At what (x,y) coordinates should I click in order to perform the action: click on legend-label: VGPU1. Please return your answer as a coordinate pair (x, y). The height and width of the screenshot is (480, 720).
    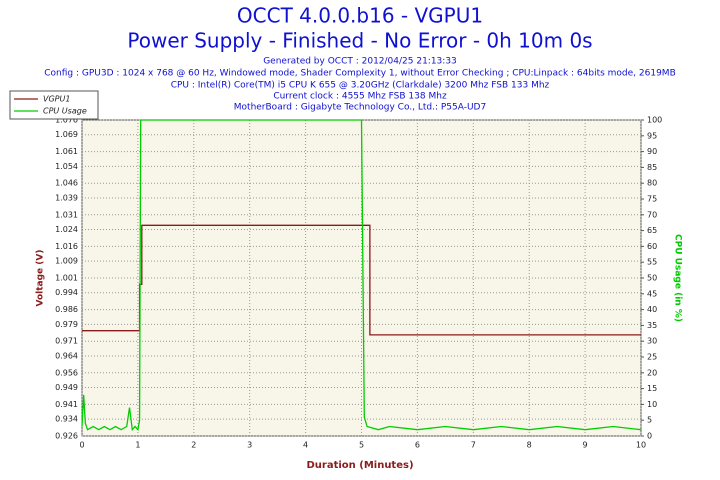
    Looking at the image, I should click on (56, 99).